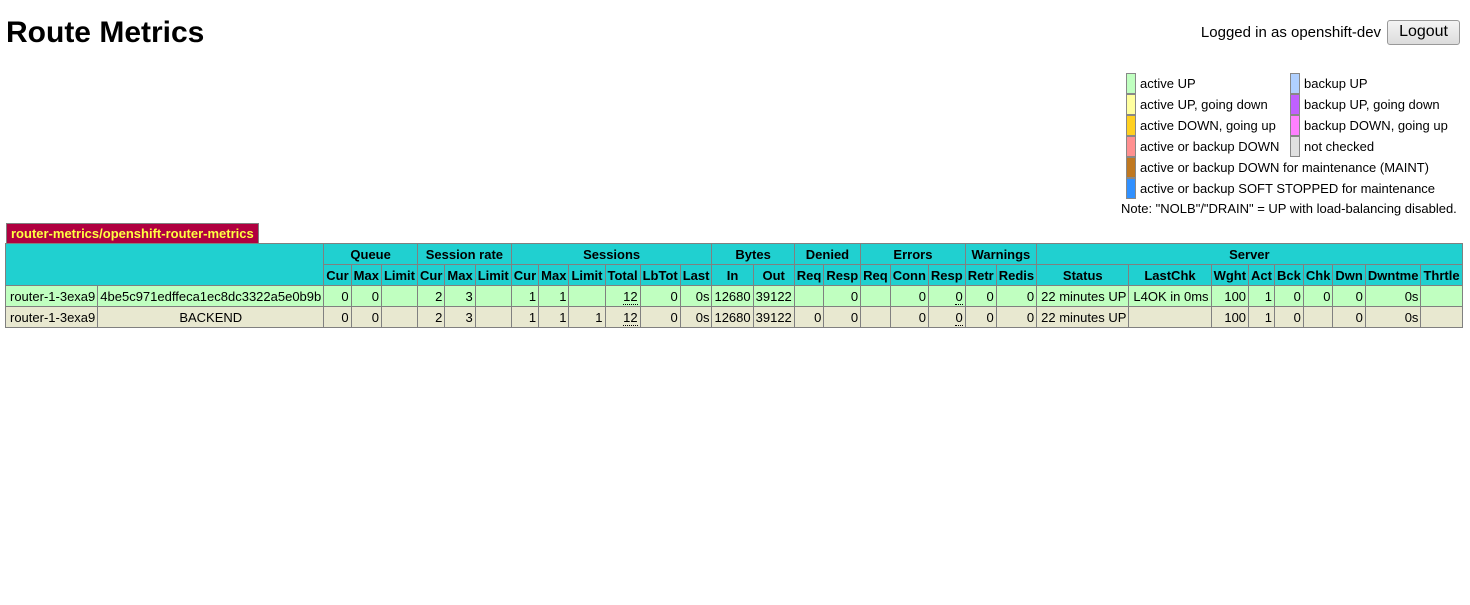 The width and height of the screenshot is (1470, 605). Describe the element at coordinates (1230, 275) in the screenshot. I see `column-header-wght: Wght` at that location.